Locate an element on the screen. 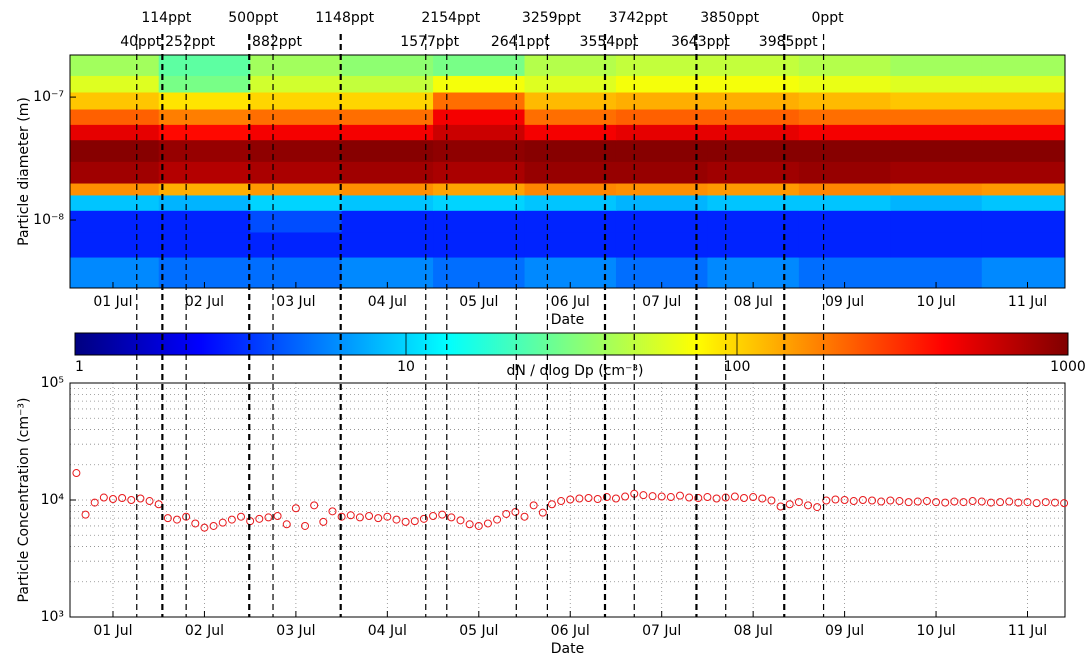 This screenshot has height=657, width=1091. marker-label: 40ppt is located at coordinates (141, 42).